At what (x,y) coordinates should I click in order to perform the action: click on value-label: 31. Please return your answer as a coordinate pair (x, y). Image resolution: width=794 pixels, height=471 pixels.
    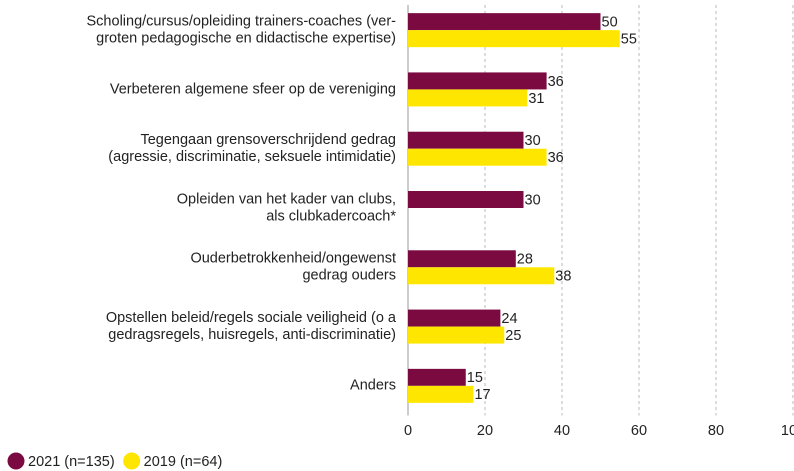
    Looking at the image, I should click on (536, 99).